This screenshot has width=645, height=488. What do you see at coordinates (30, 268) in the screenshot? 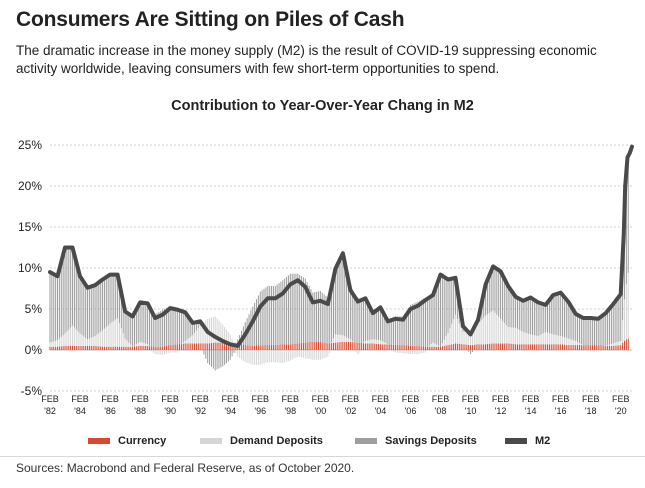
I see `y-tick-label: 10%` at bounding box center [30, 268].